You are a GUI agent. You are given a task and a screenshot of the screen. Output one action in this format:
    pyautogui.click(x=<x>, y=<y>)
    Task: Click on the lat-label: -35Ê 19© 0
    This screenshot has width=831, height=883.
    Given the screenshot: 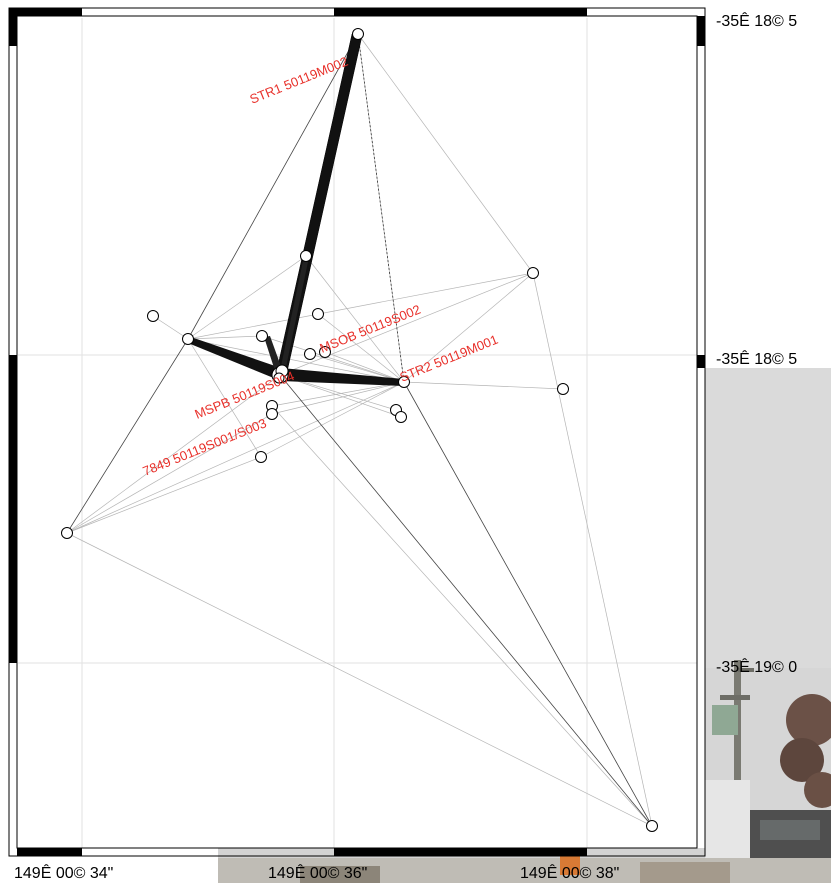 What is the action you would take?
    pyautogui.click(x=756, y=666)
    